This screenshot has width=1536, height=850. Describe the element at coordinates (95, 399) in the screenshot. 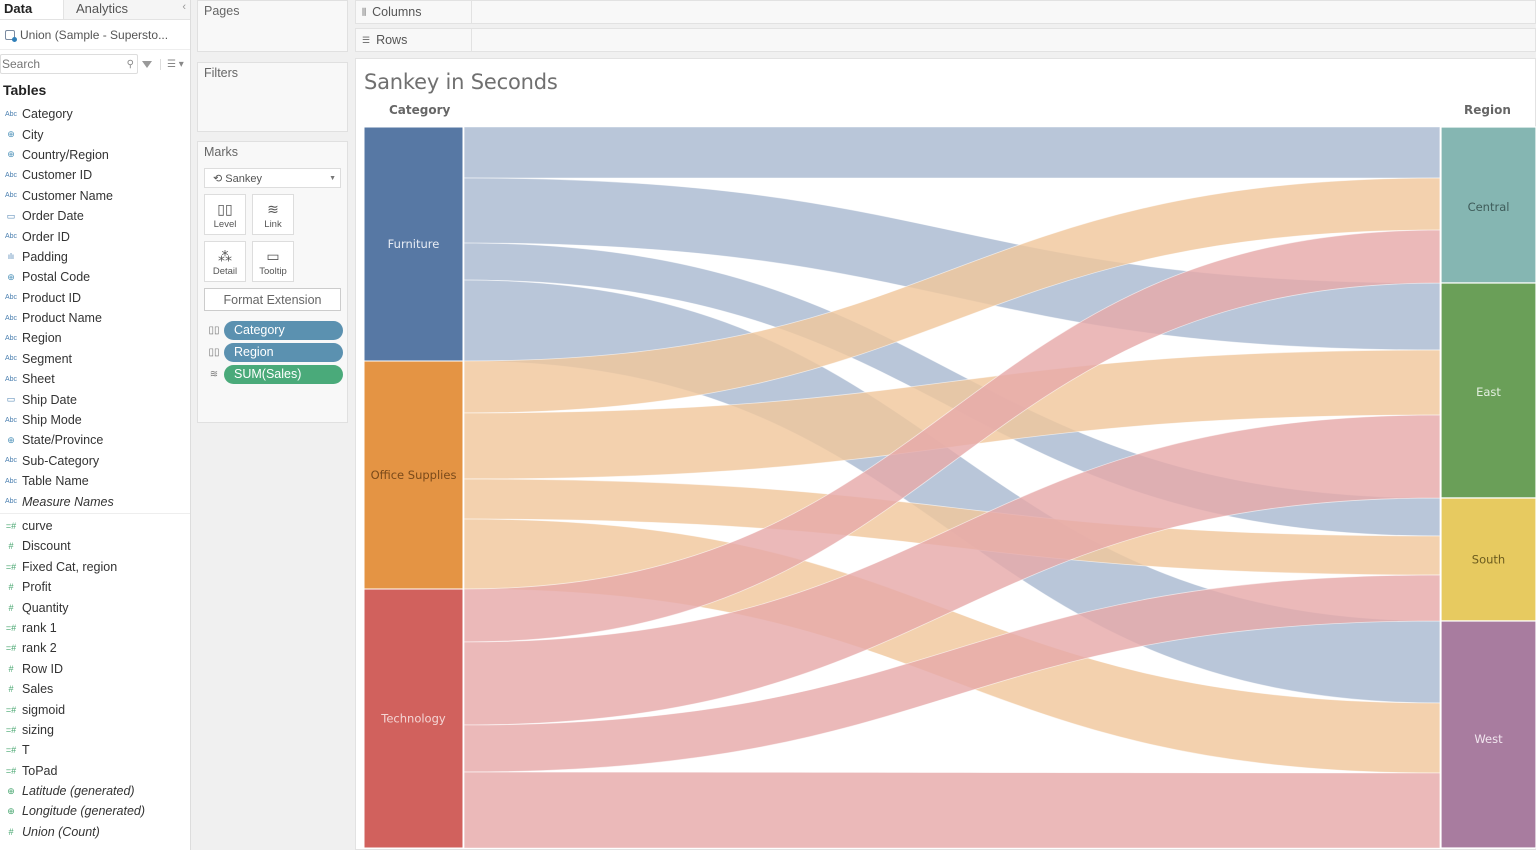

I see `field-item: ▭ Ship Date` at that location.